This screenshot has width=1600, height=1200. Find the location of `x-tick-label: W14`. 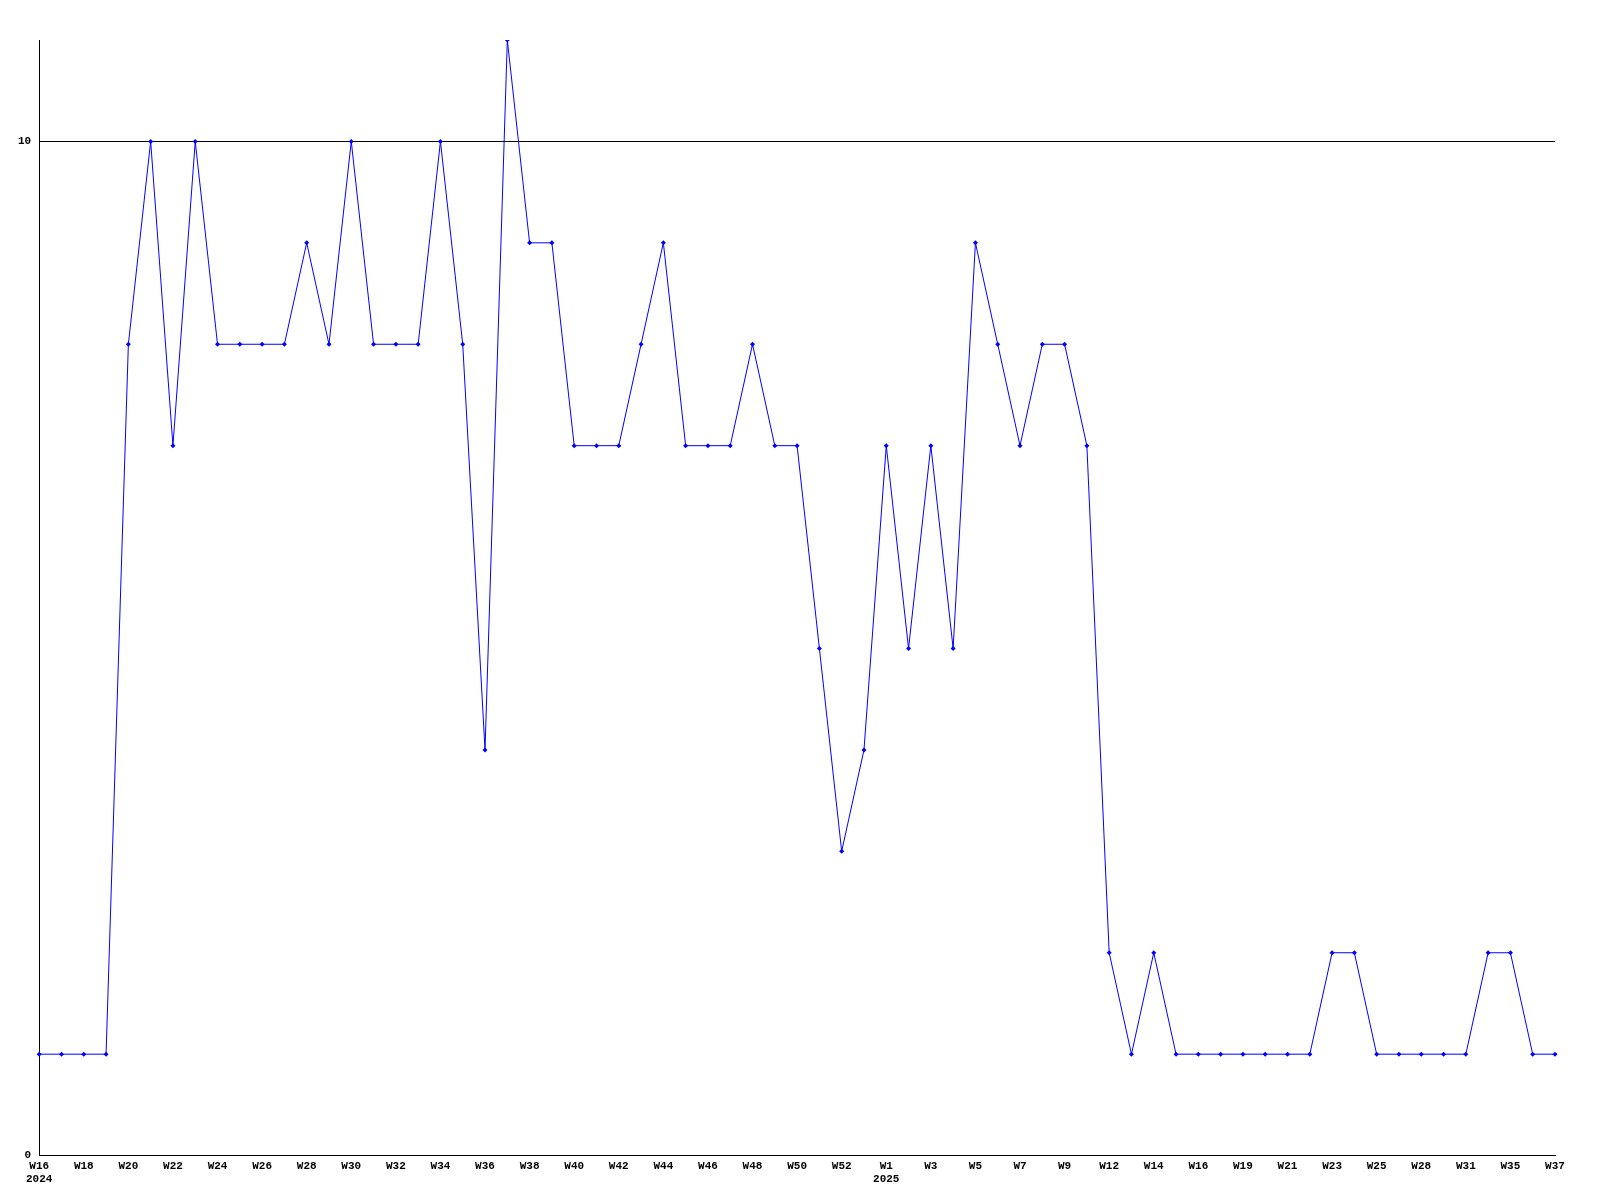

x-tick-label: W14 is located at coordinates (1154, 1165).